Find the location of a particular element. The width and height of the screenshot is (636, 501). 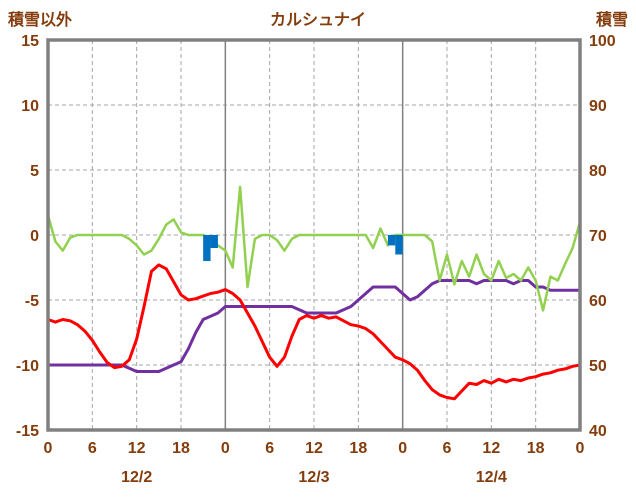

right-axis-title: 積雪 is located at coordinates (611, 20).